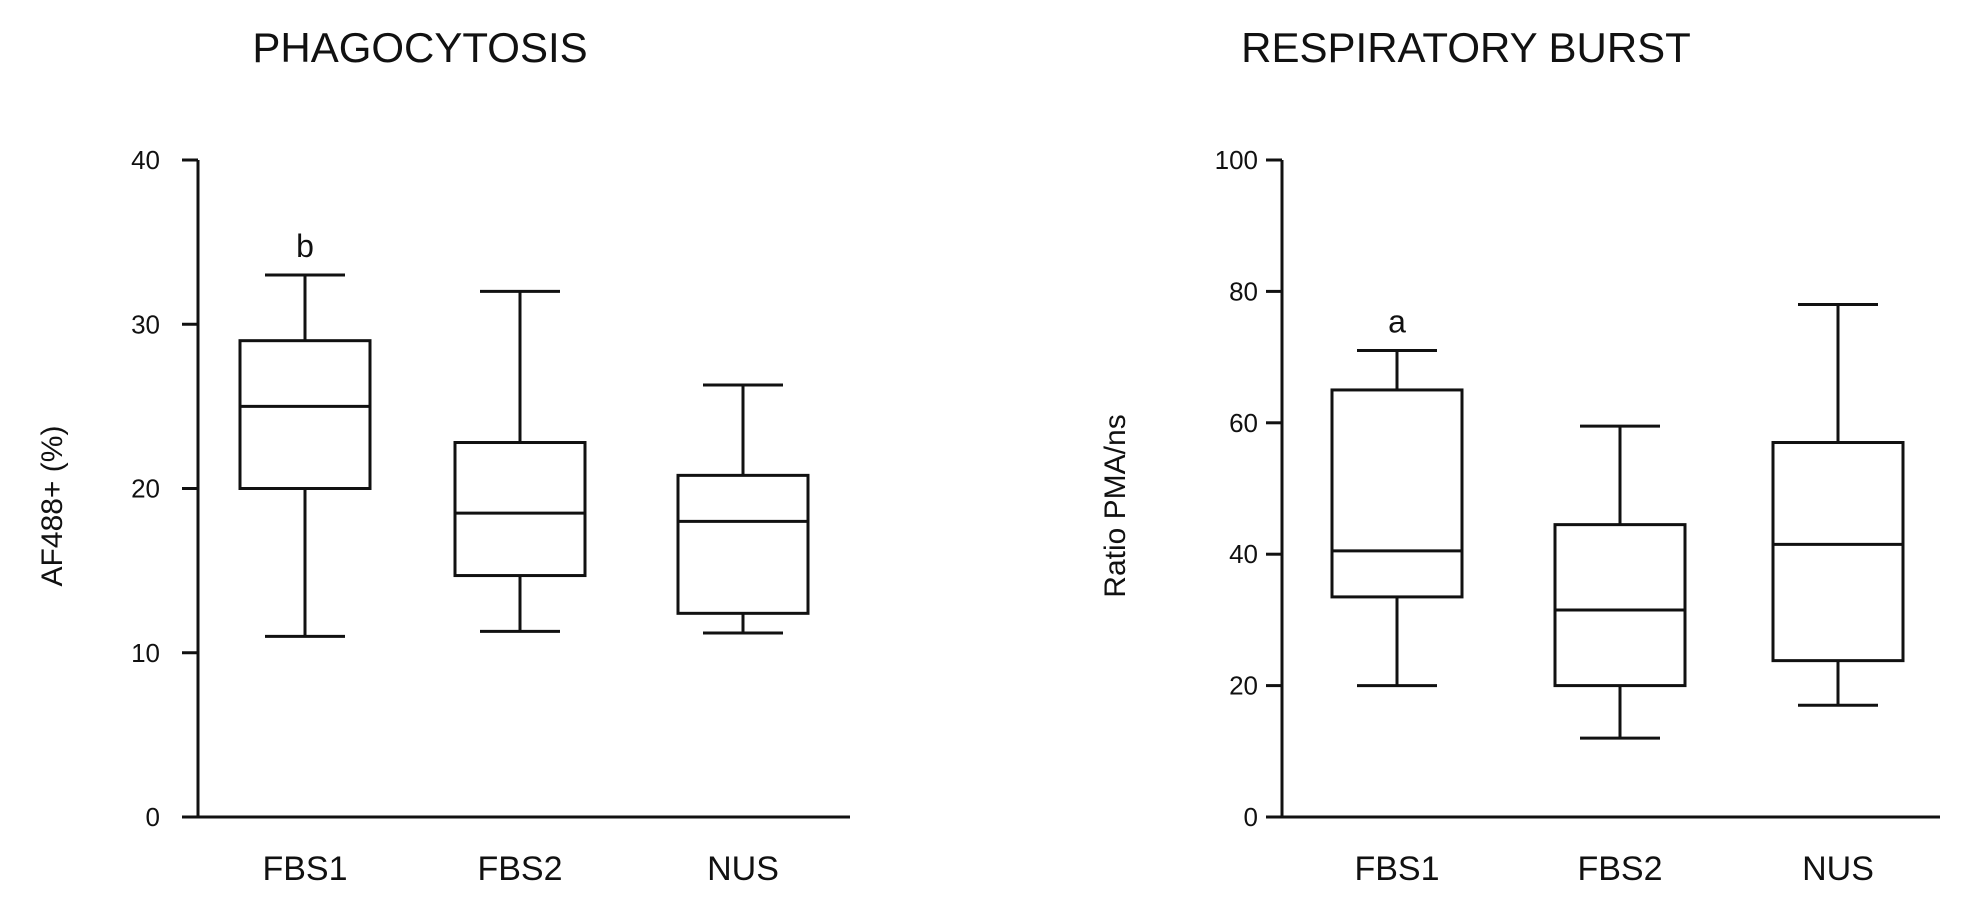  Describe the element at coordinates (52, 506) in the screenshot. I see `y-axis-label: AF488+ (%)` at that location.